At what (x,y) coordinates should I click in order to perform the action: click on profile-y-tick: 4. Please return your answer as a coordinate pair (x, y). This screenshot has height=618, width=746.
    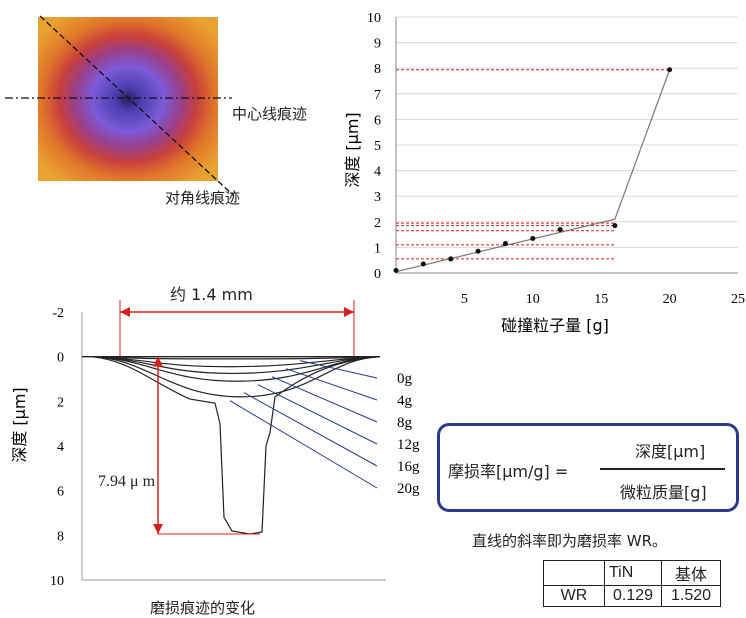
    Looking at the image, I should click on (60, 447).